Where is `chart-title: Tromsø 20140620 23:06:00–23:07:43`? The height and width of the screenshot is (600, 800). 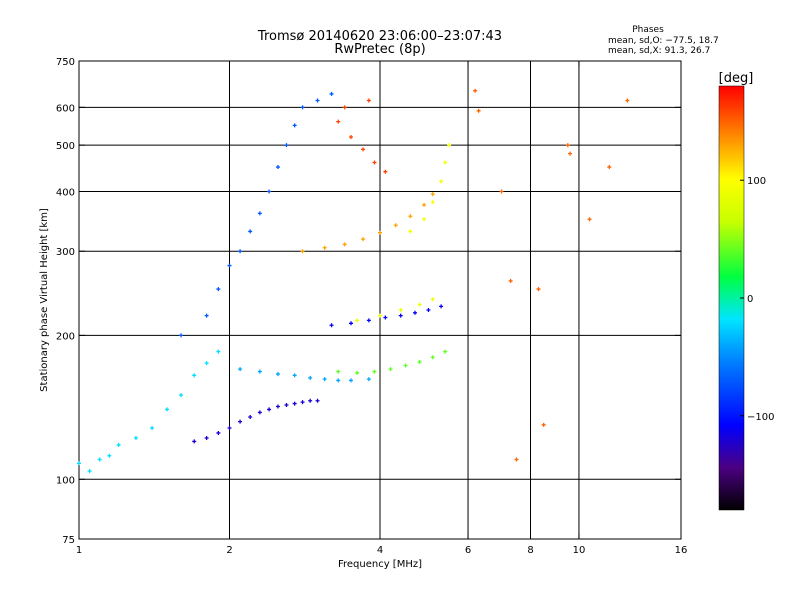
chart-title: Tromsø 20140620 23:06:00–23:07:43 is located at coordinates (379, 36).